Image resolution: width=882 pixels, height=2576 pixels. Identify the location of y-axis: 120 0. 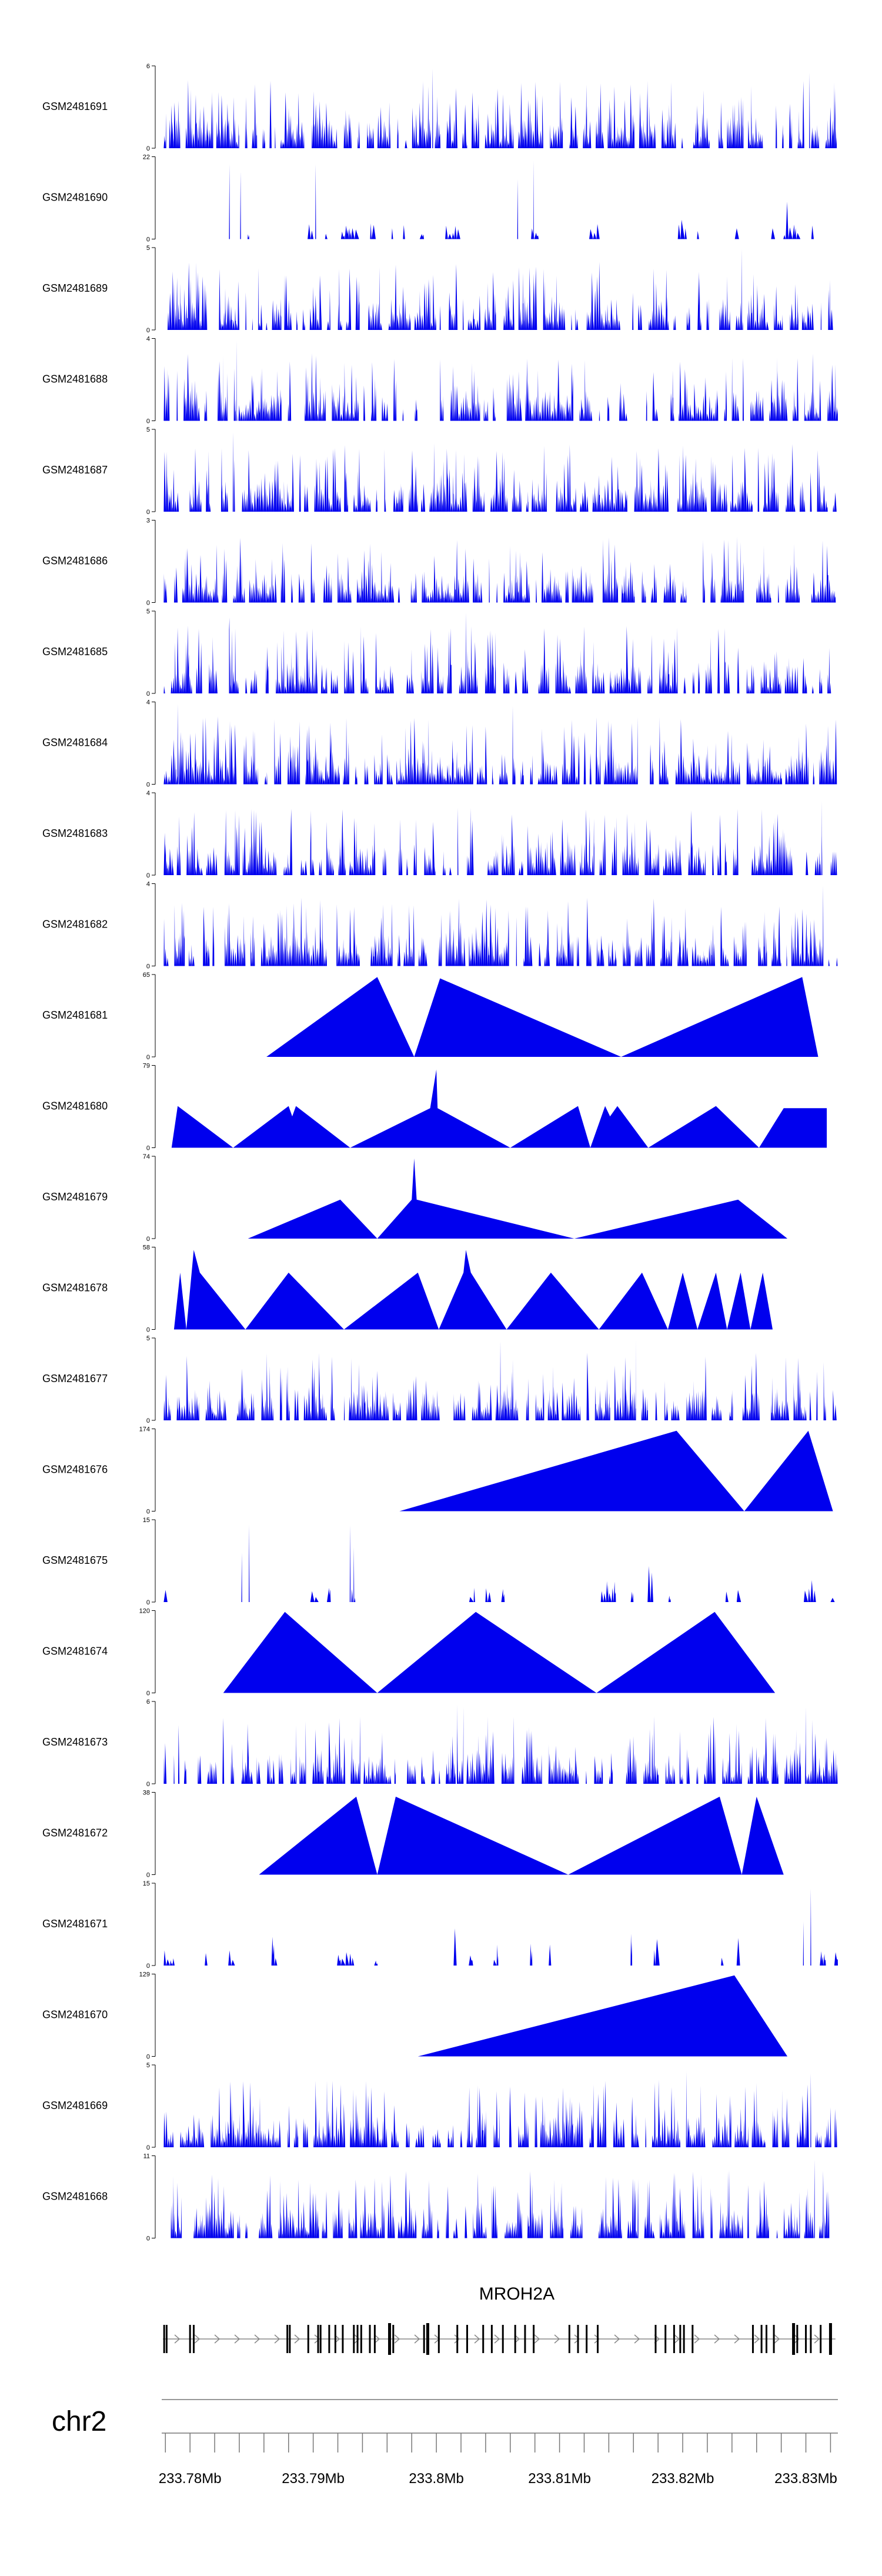
(147, 1652).